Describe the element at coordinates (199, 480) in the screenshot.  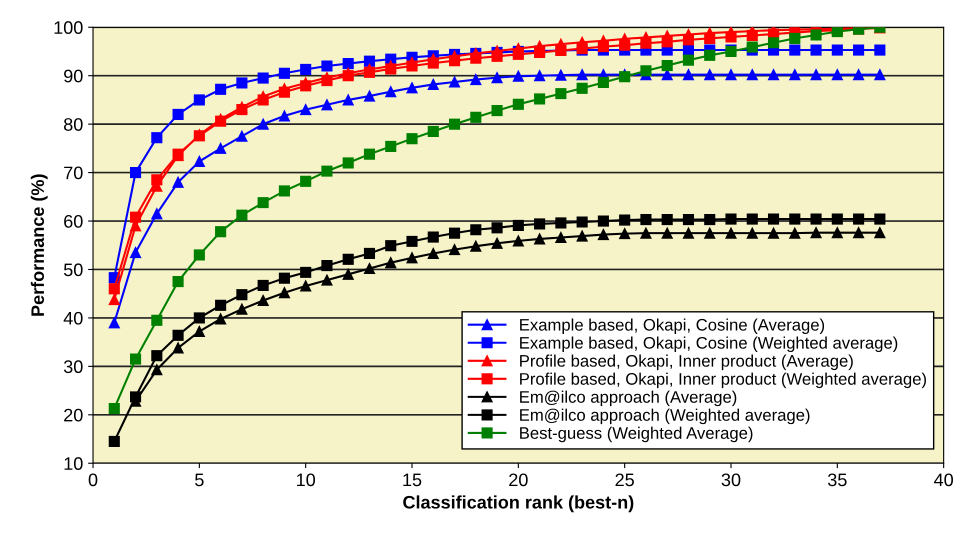
I see `x-tick-label: 5` at that location.